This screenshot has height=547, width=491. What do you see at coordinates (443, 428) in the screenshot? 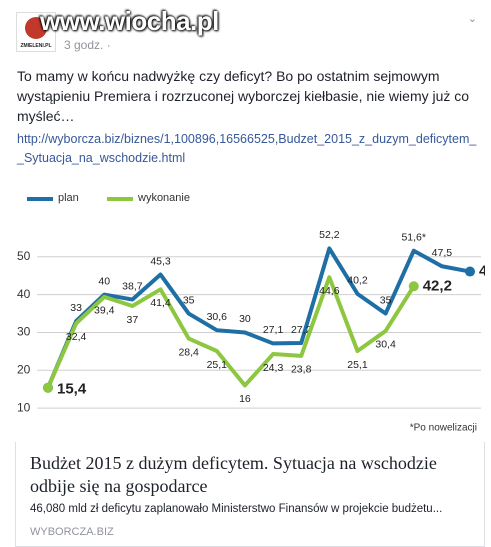
I see `annotation: *Po nowelizacji` at bounding box center [443, 428].